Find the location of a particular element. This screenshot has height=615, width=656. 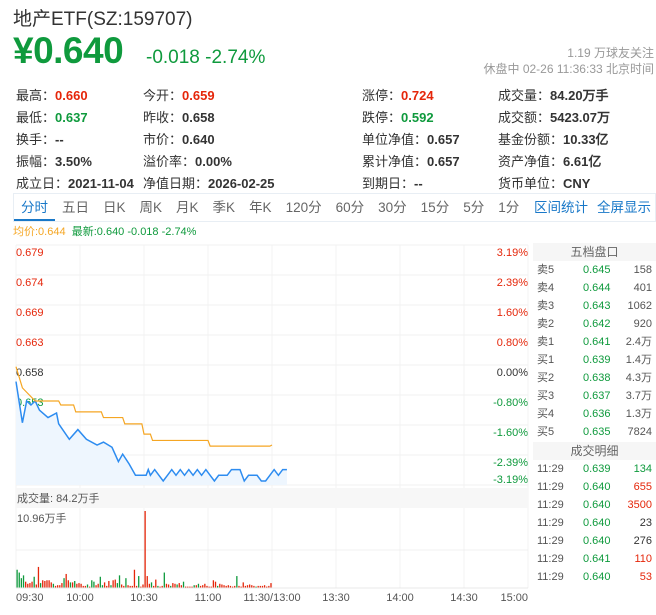

chart-legend: 均价:0.644 最新:0.640 -0.018 -2.74% is located at coordinates (104, 231).